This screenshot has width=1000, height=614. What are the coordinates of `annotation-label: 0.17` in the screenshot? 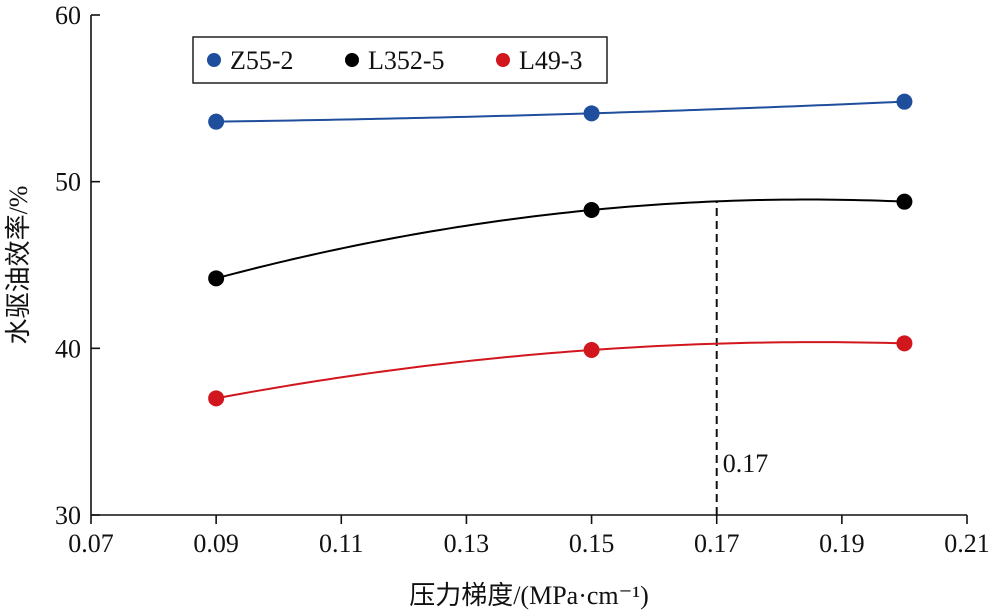 It's located at (746, 463).